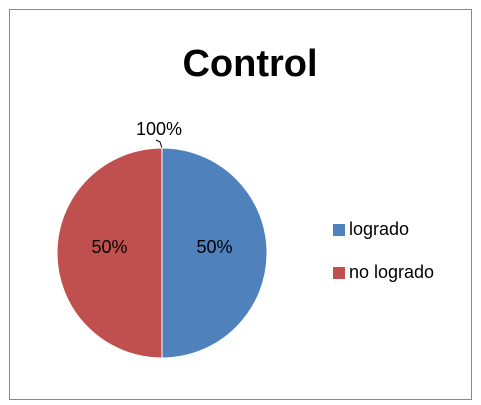 Image resolution: width=481 pixels, height=405 pixels. I want to click on legend-label: no logrado, so click(391, 272).